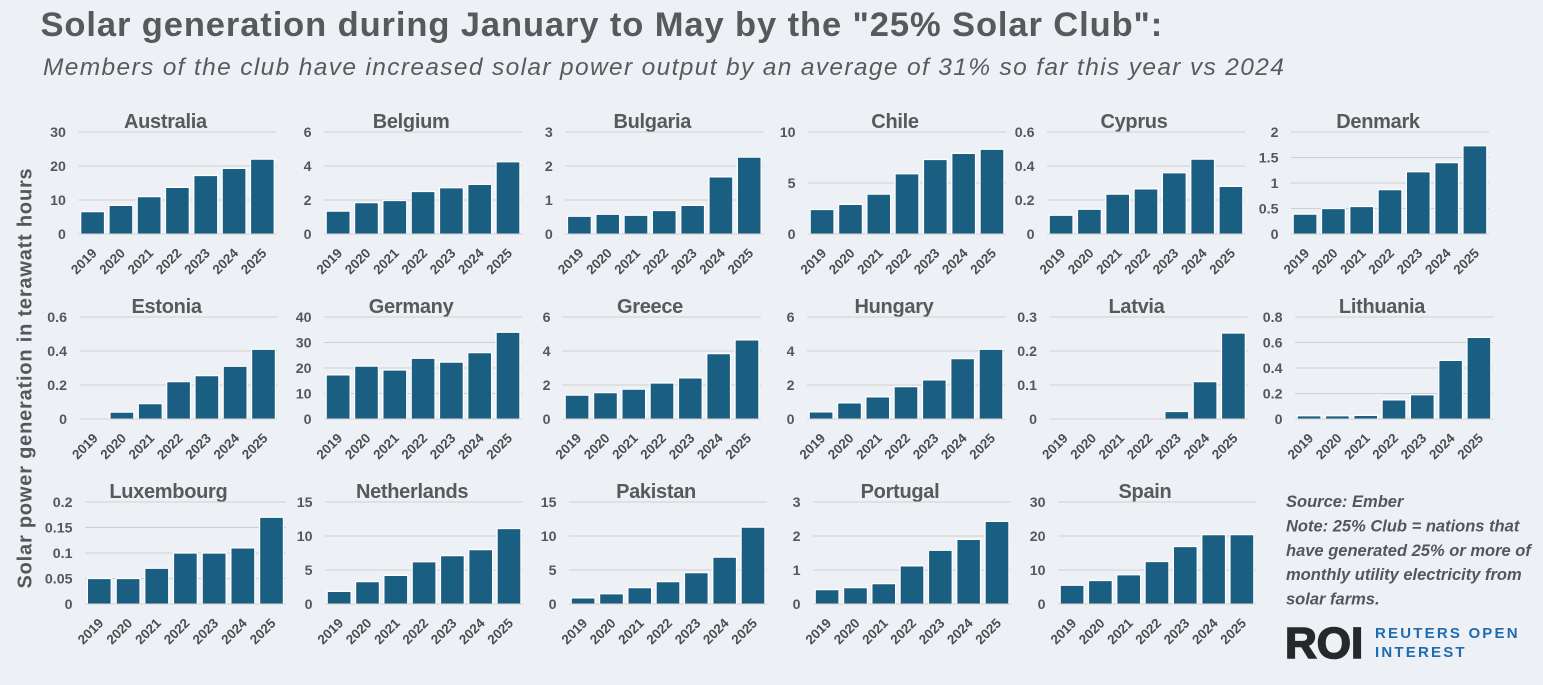  Describe the element at coordinates (304, 318) in the screenshot. I see `svg-text: 40` at that location.